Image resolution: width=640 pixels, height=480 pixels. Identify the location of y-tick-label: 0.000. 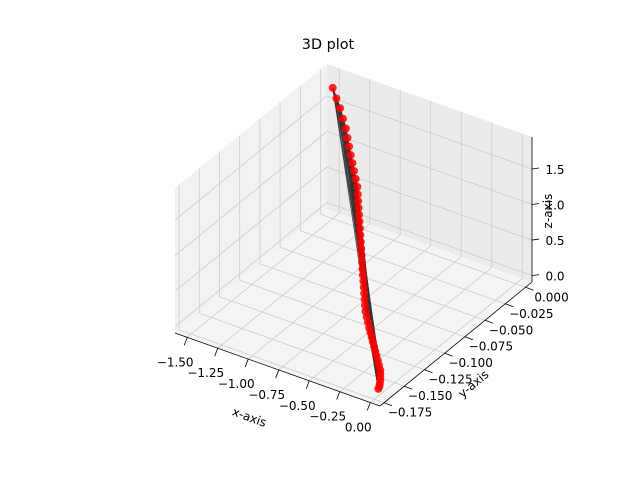
(551, 297).